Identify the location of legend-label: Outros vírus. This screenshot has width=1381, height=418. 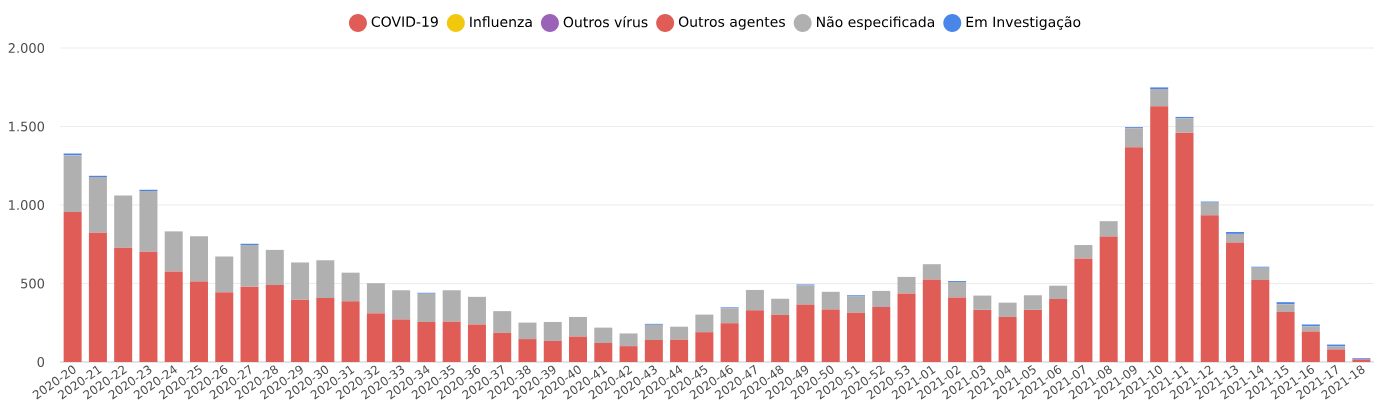
(605, 21).